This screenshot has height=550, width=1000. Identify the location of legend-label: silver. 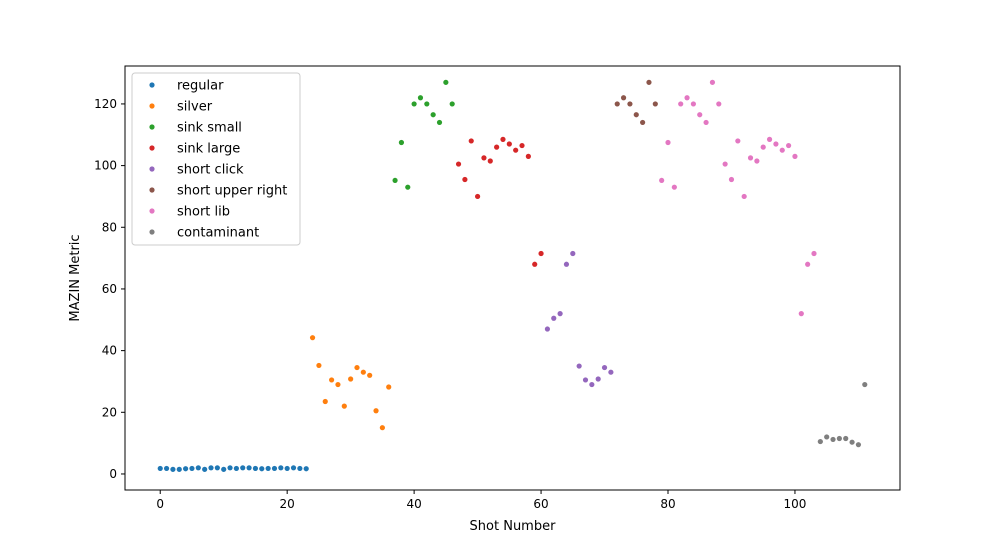
(195, 107).